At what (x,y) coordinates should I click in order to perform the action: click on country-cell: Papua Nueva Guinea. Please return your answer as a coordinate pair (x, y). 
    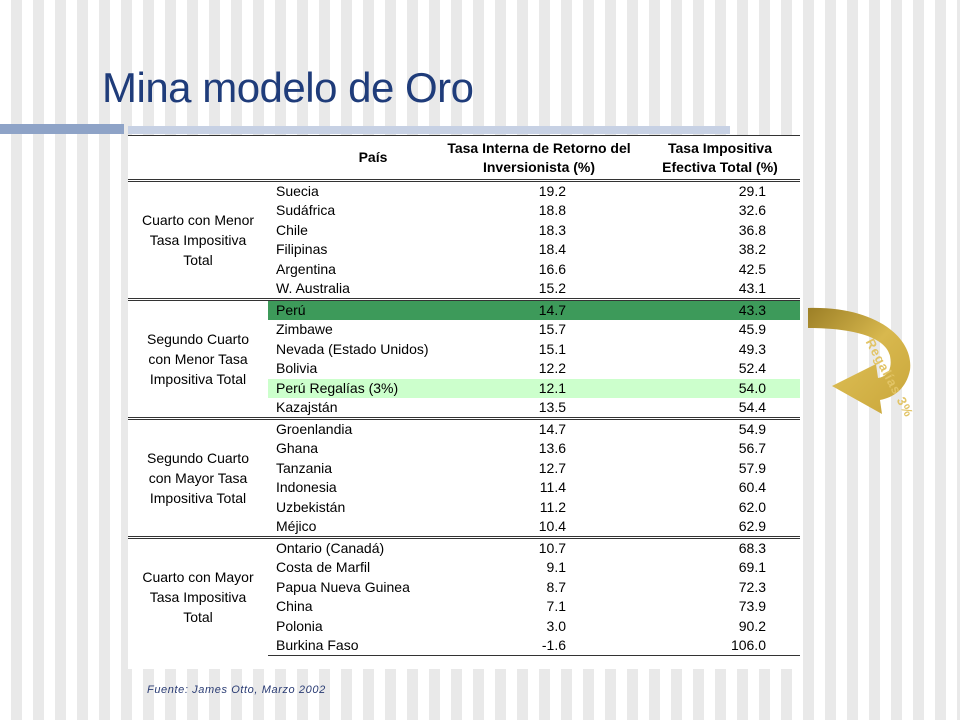
    Looking at the image, I should click on (343, 586).